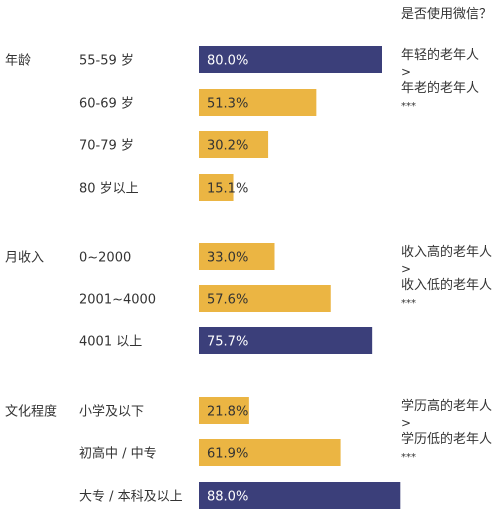 The width and height of the screenshot is (500, 511). What do you see at coordinates (227, 258) in the screenshot?
I see `data-label: 33.0%` at bounding box center [227, 258].